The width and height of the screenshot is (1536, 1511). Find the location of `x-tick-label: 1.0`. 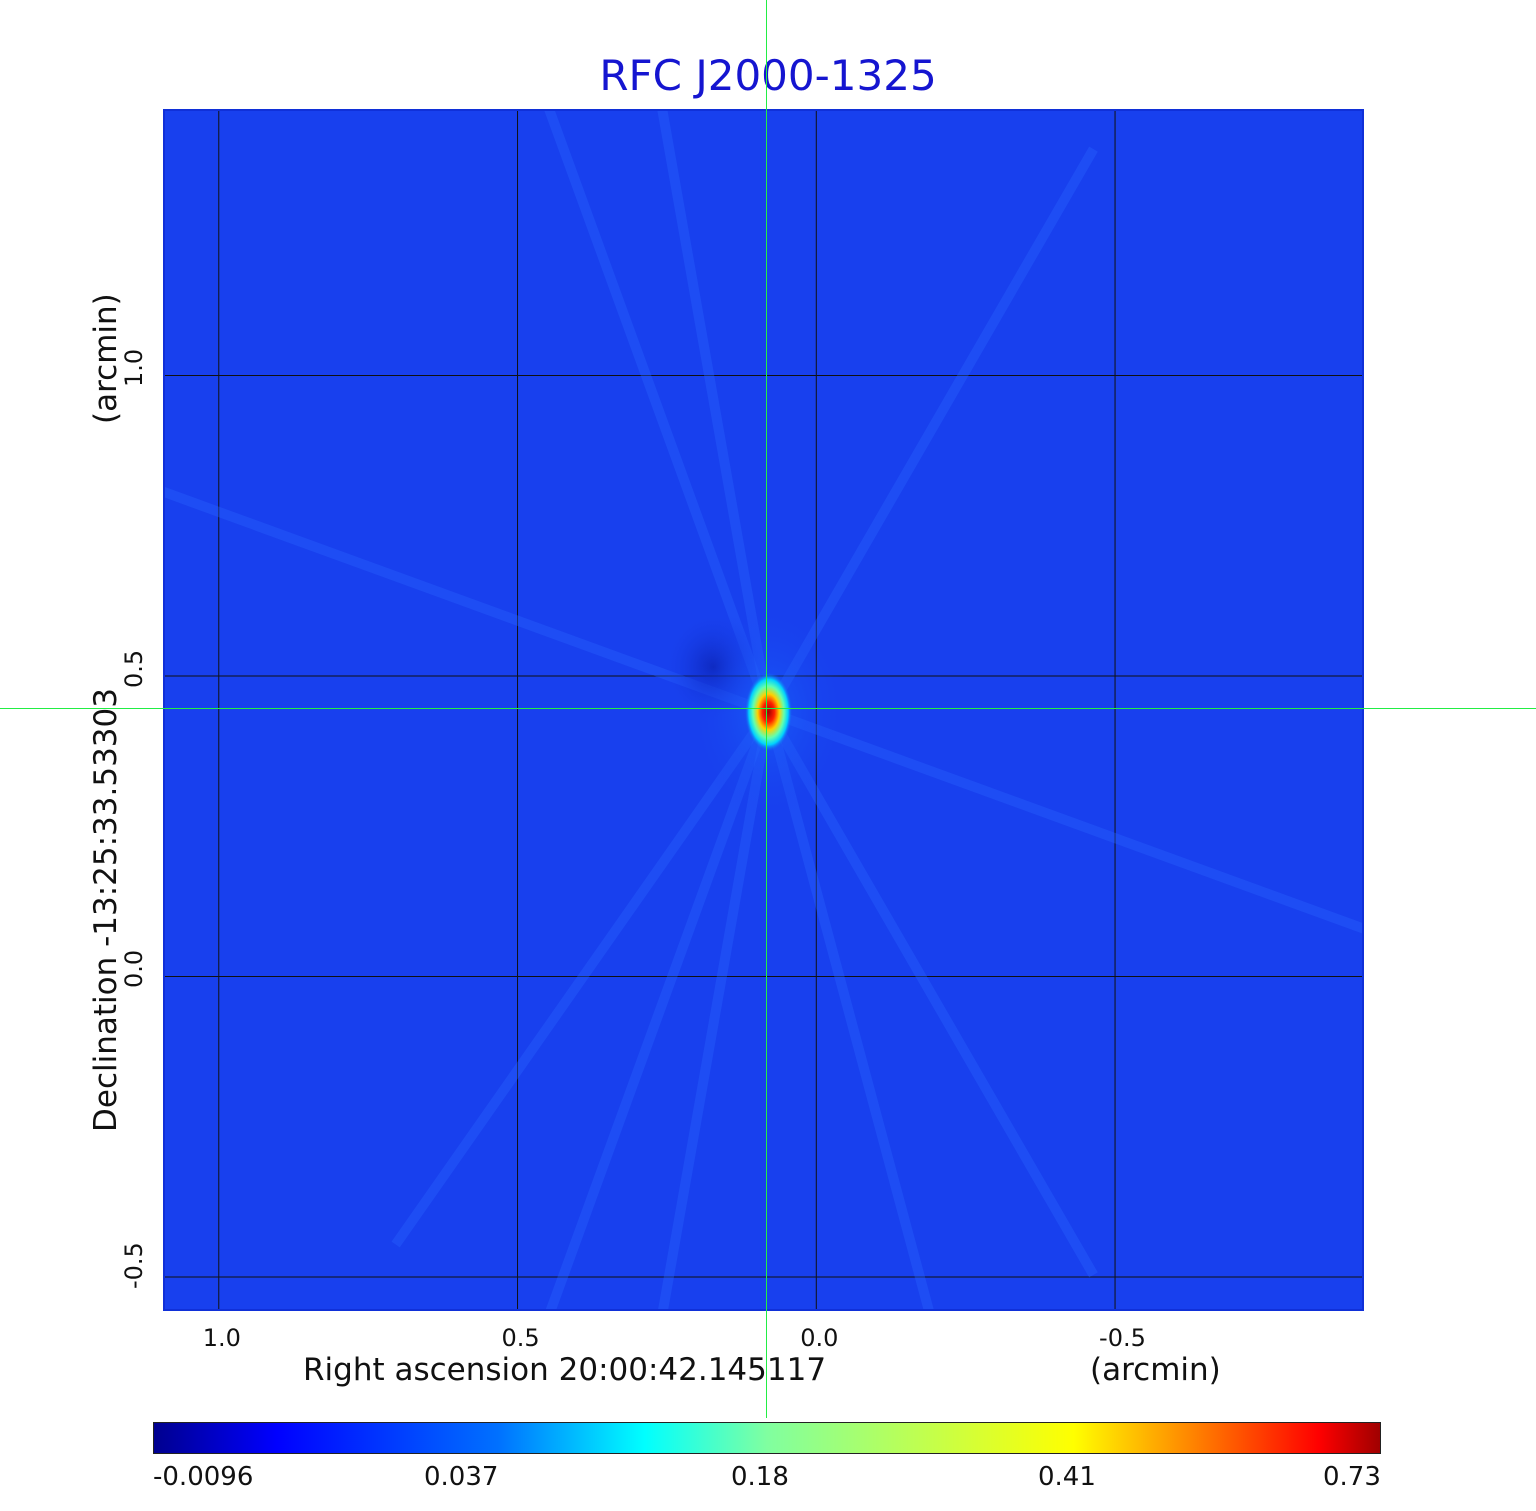

x-tick-label: 1.0 is located at coordinates (221, 1338).